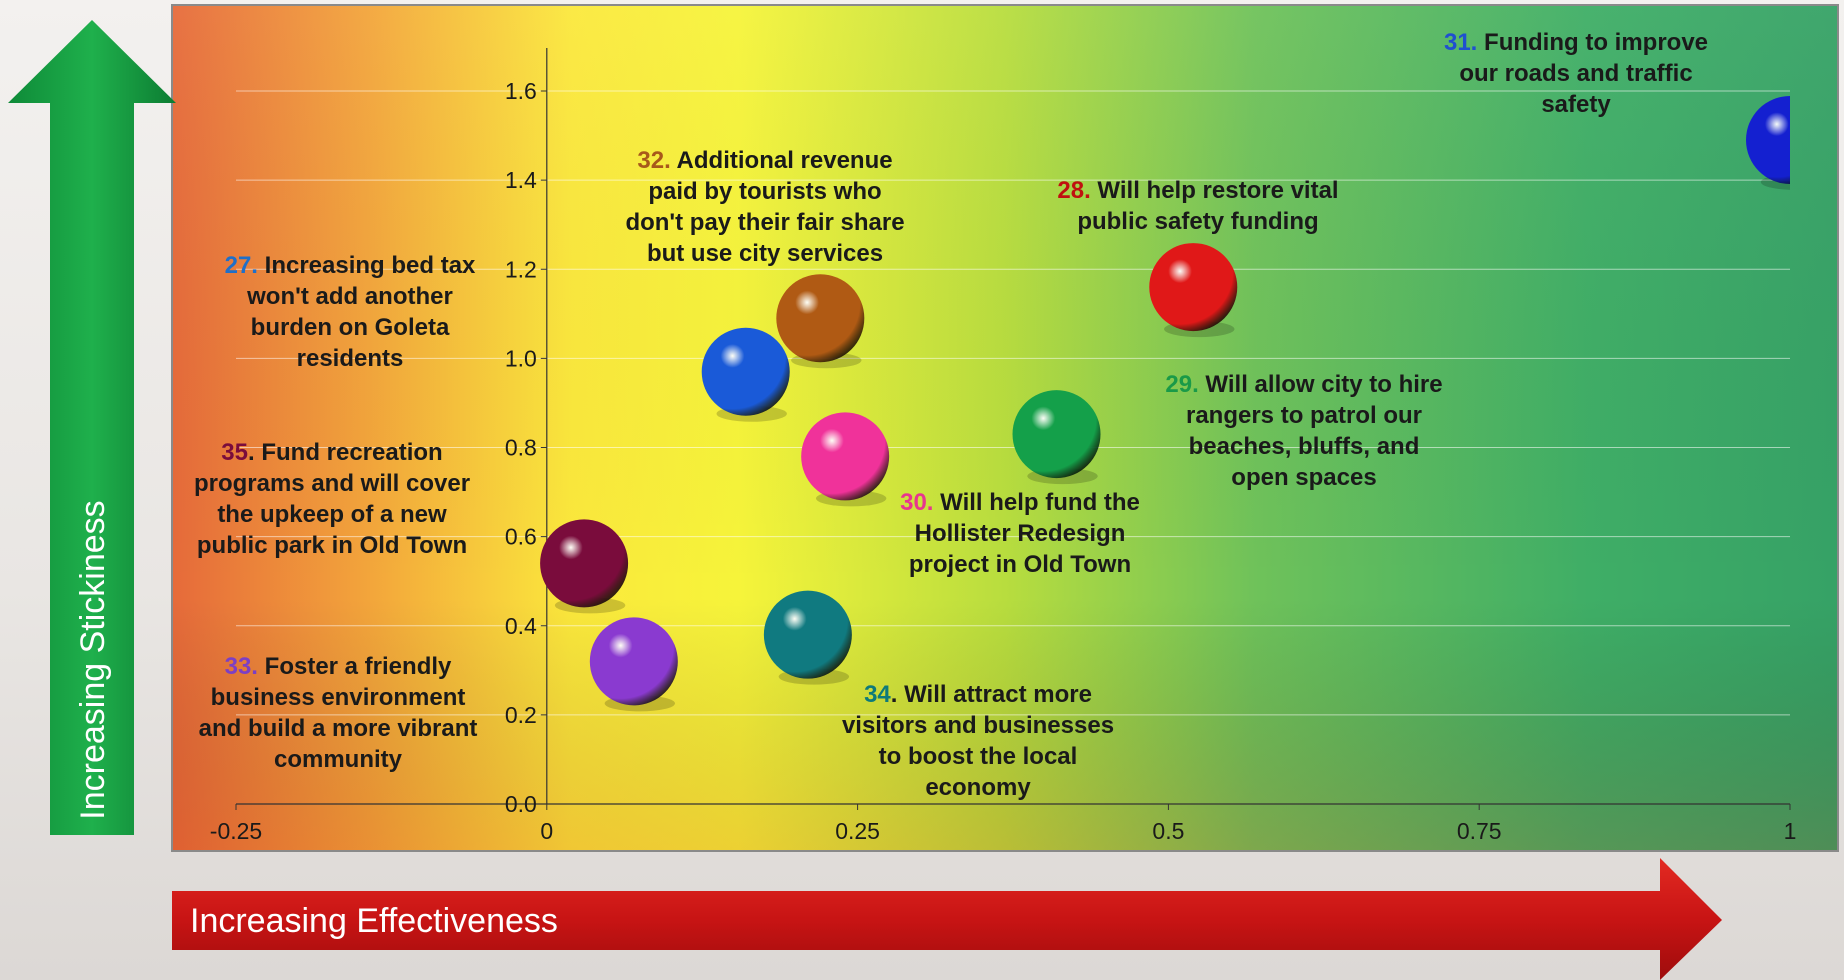  What do you see at coordinates (374, 921) in the screenshot?
I see `x-axis-title: Increasing Effectiveness` at bounding box center [374, 921].